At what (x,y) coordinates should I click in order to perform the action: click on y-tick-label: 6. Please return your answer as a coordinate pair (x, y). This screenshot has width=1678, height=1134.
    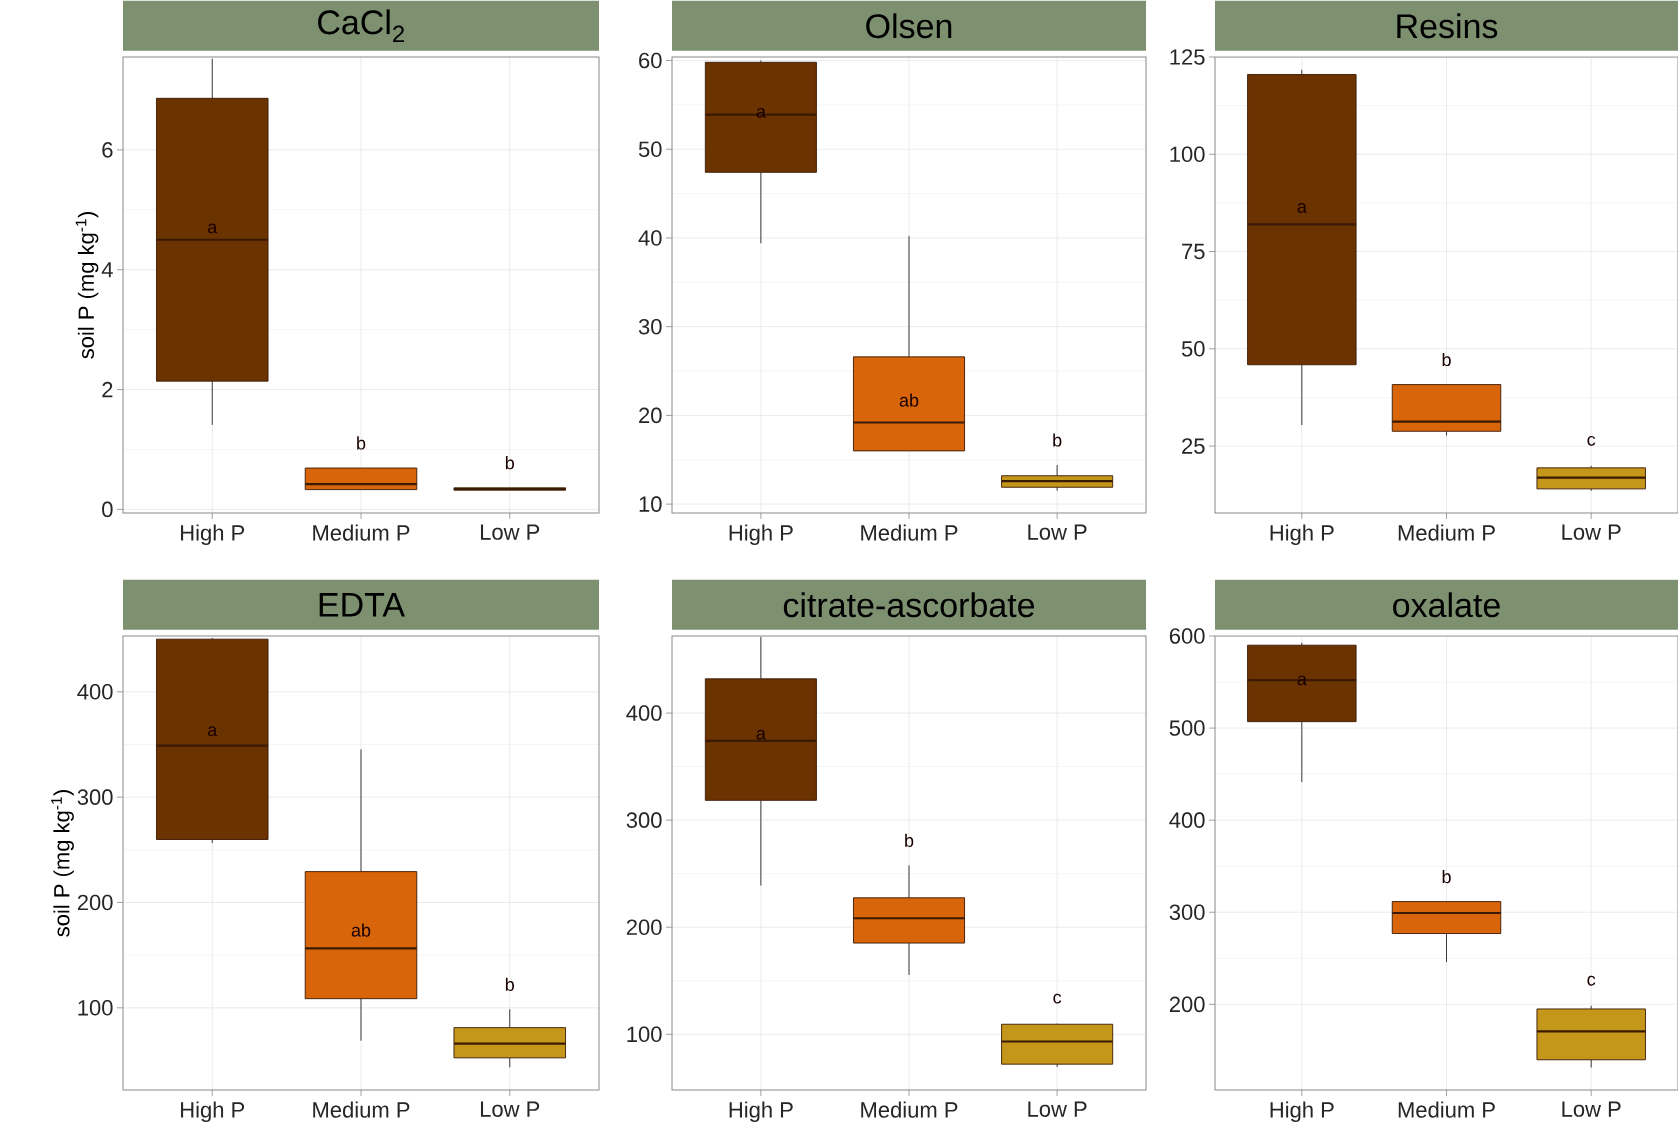
    Looking at the image, I should click on (107, 150).